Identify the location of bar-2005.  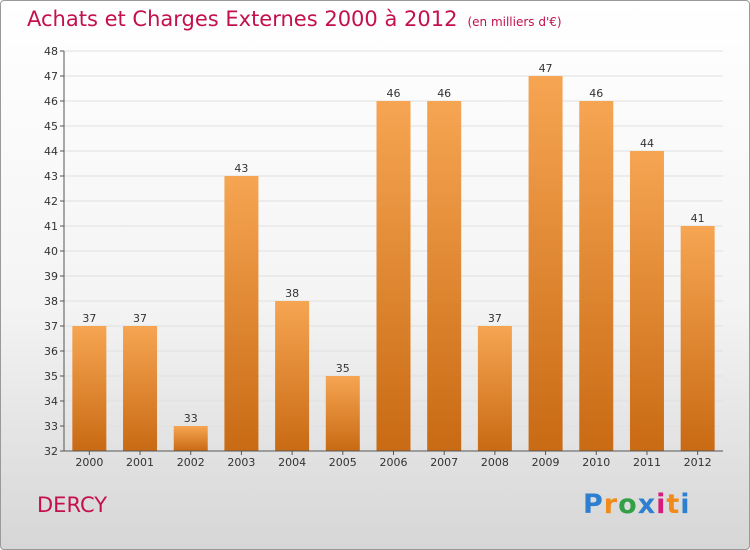
(342, 413).